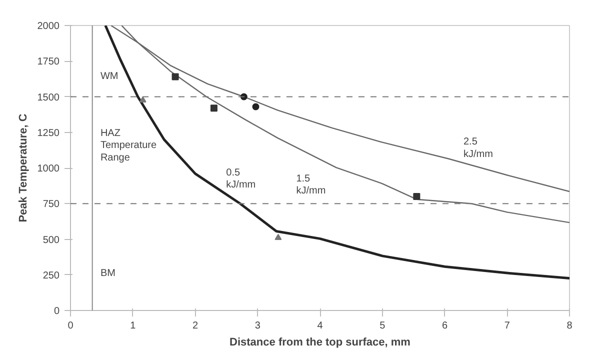  Describe the element at coordinates (51, 204) in the screenshot. I see `y-tick-label: 750` at that location.